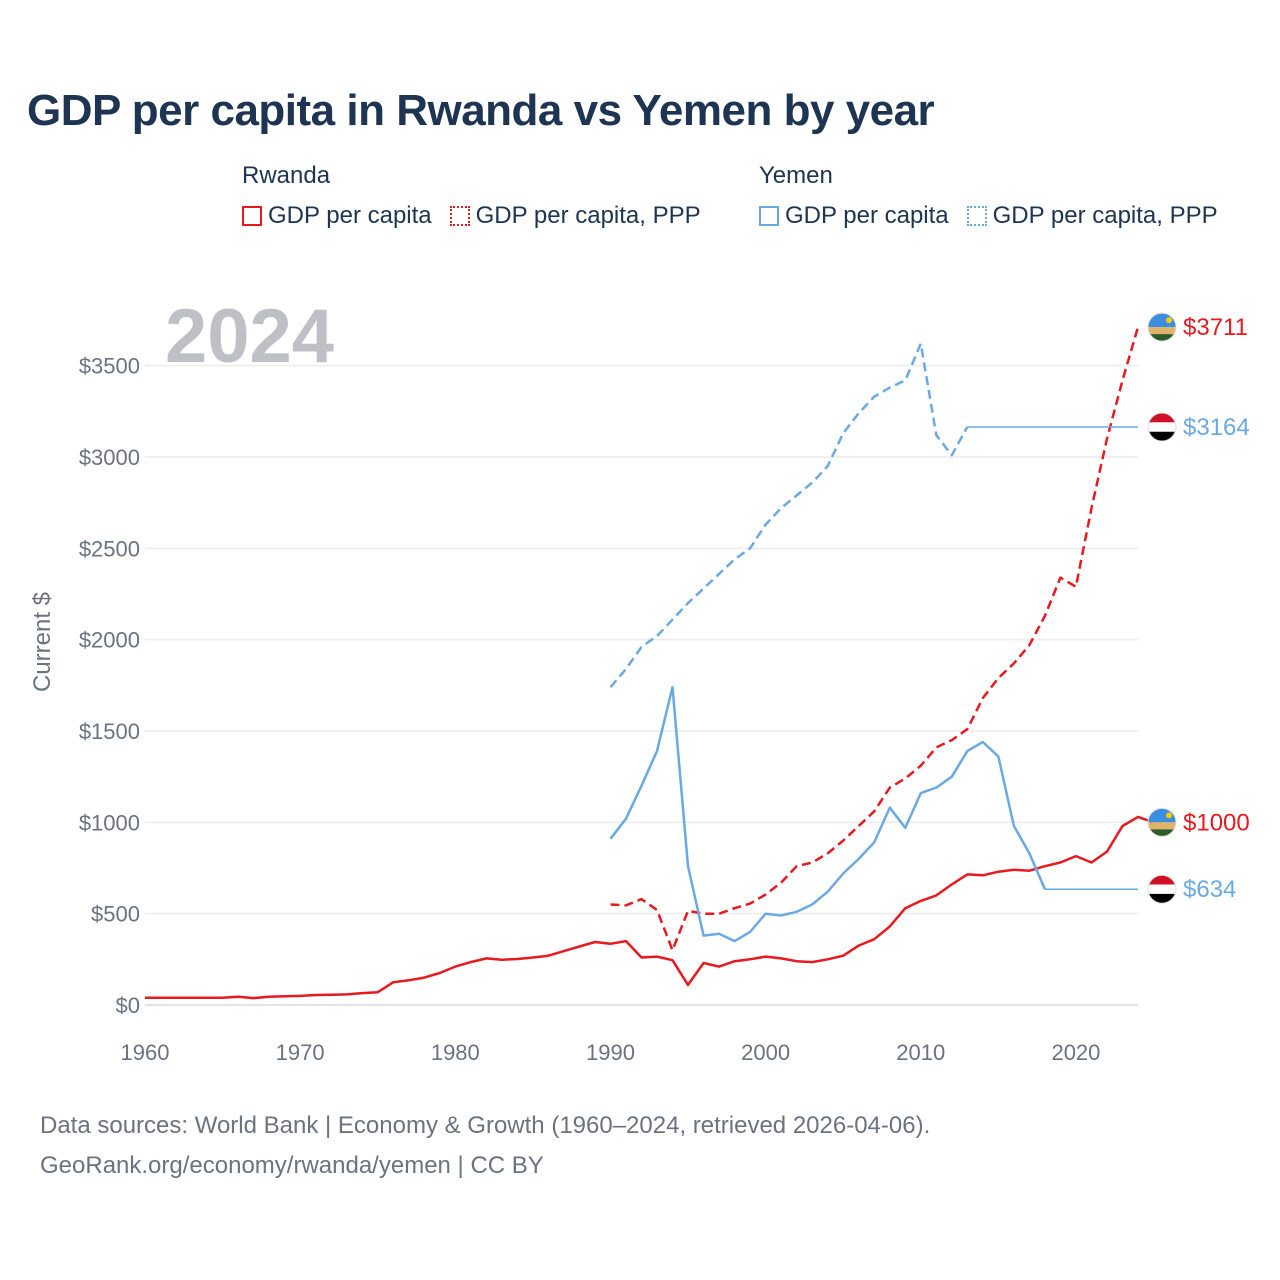 The image size is (1280, 1280). Describe the element at coordinates (789, 515) in the screenshot. I see `series-line-yemen-ppp` at that location.